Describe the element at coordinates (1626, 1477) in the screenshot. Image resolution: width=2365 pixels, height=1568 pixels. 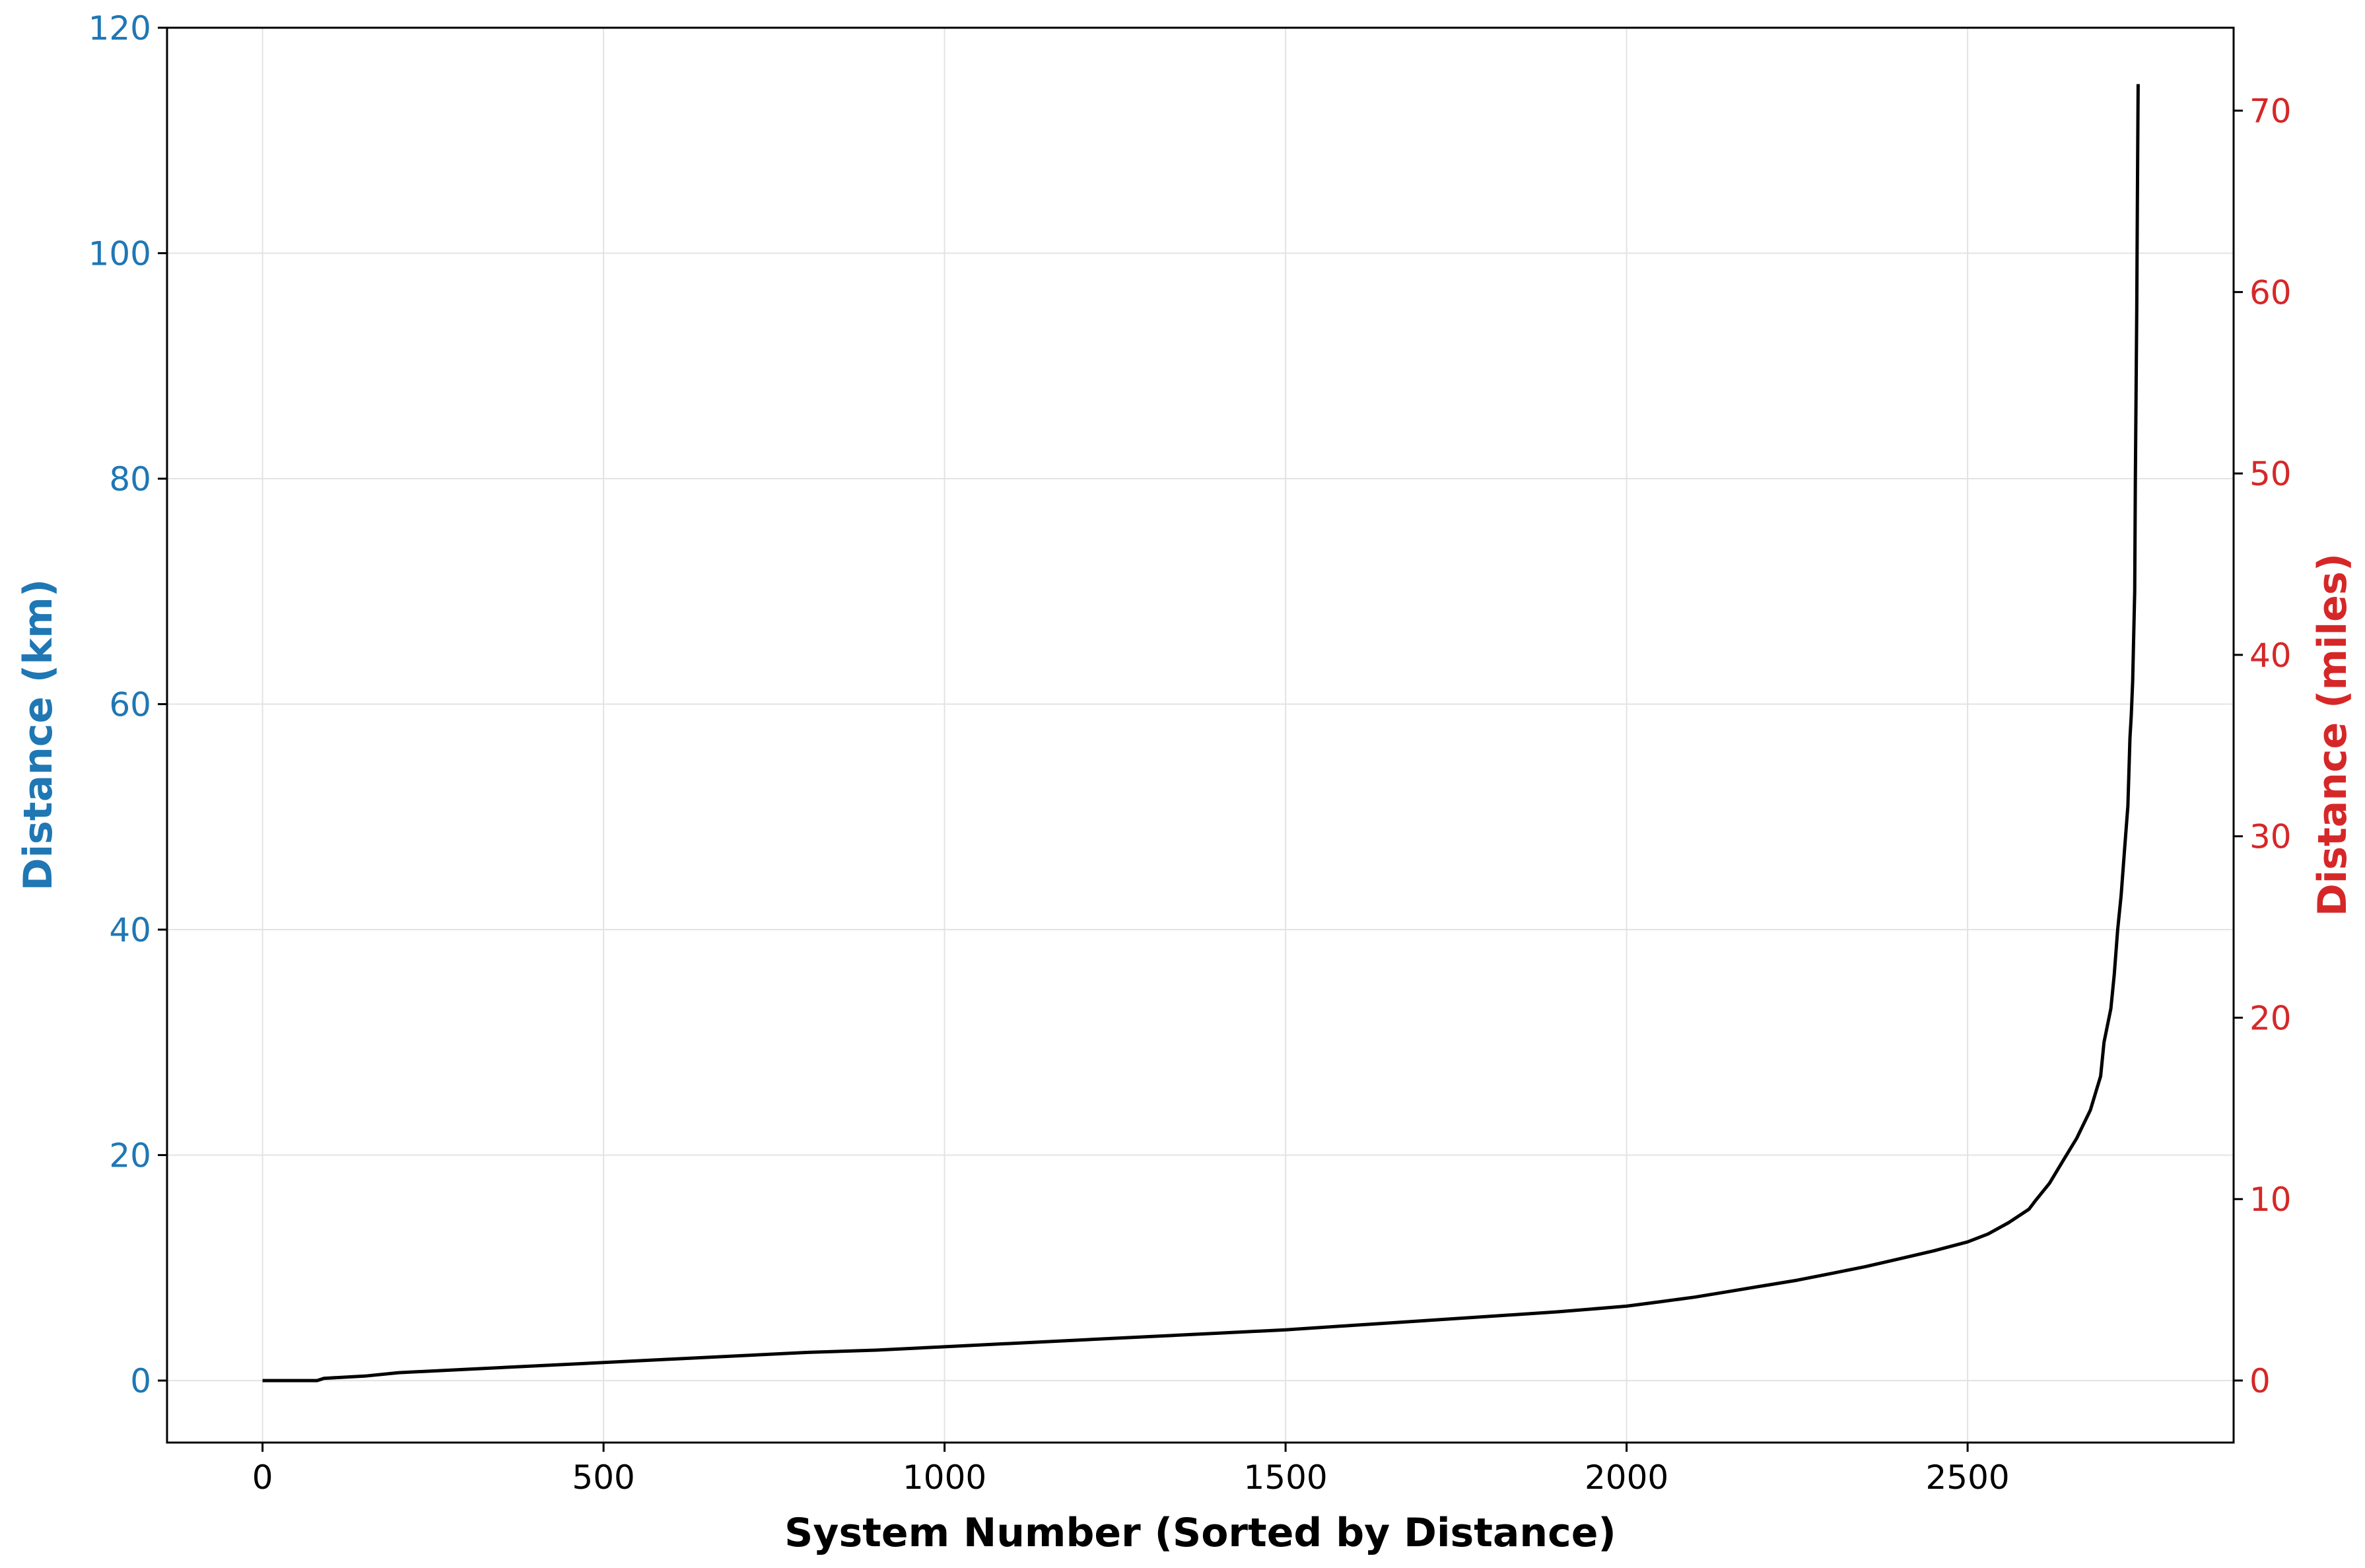
I see `x-tick-label: 2000` at that location.